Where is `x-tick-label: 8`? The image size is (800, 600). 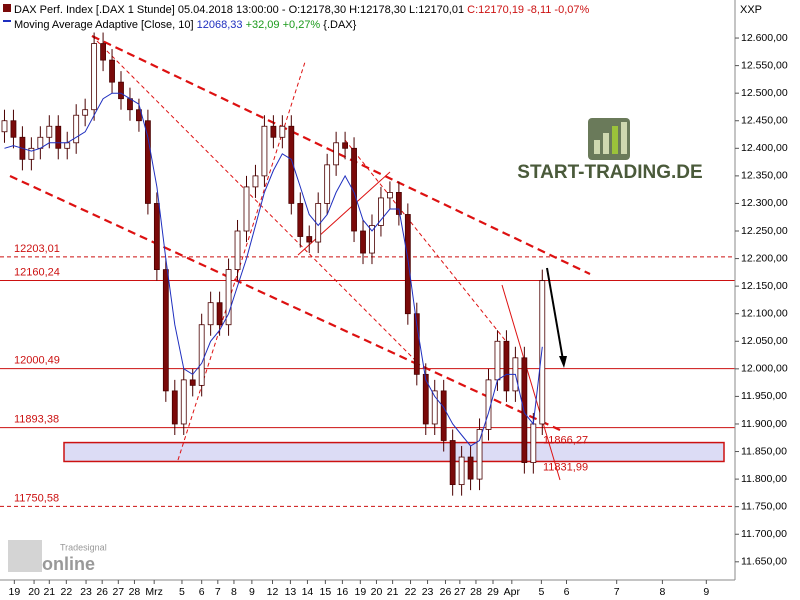
x-tick-label: 8 is located at coordinates (662, 592).